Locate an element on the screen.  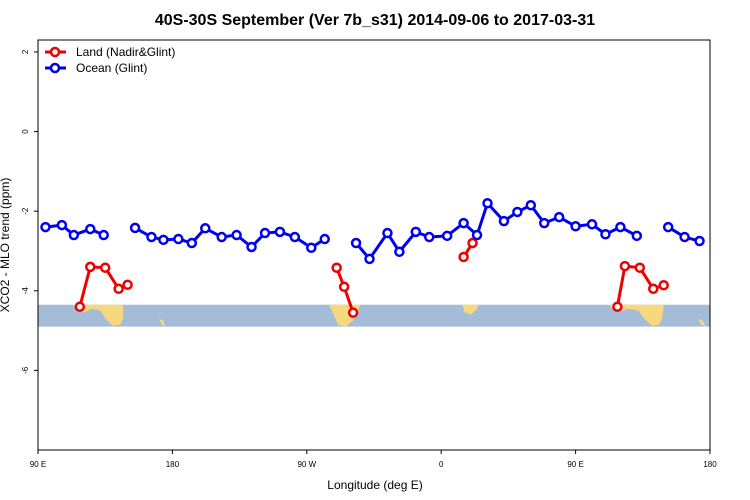
legend: Land (Nadir&Glint) Ocean (Glint) is located at coordinates (110, 60).